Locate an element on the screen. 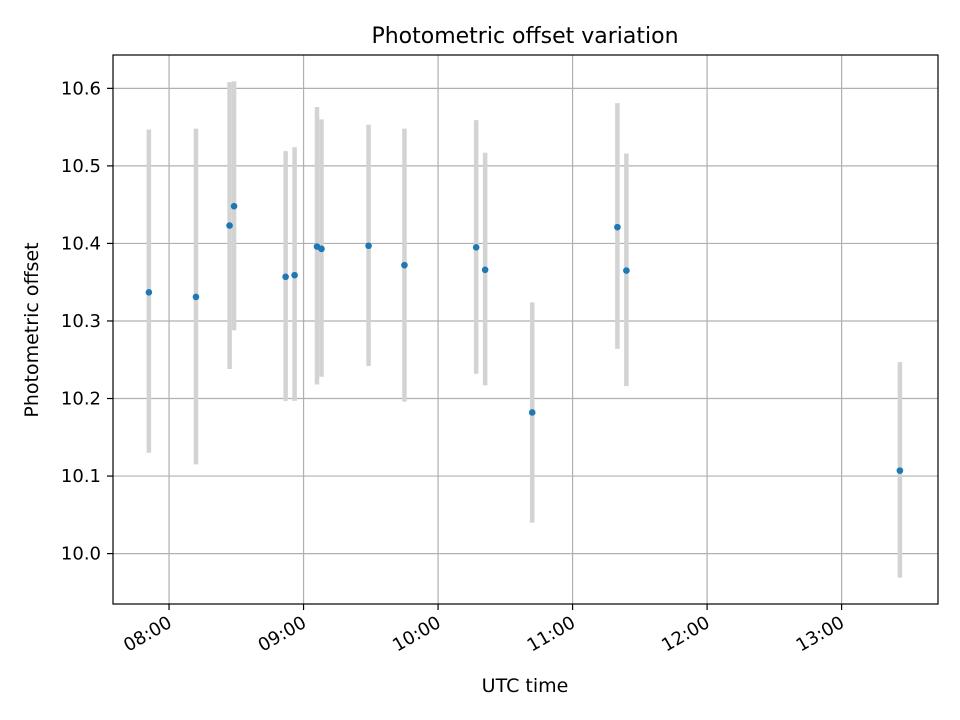 The width and height of the screenshot is (960, 720). x-tick-label: 09:00 is located at coordinates (282, 634).